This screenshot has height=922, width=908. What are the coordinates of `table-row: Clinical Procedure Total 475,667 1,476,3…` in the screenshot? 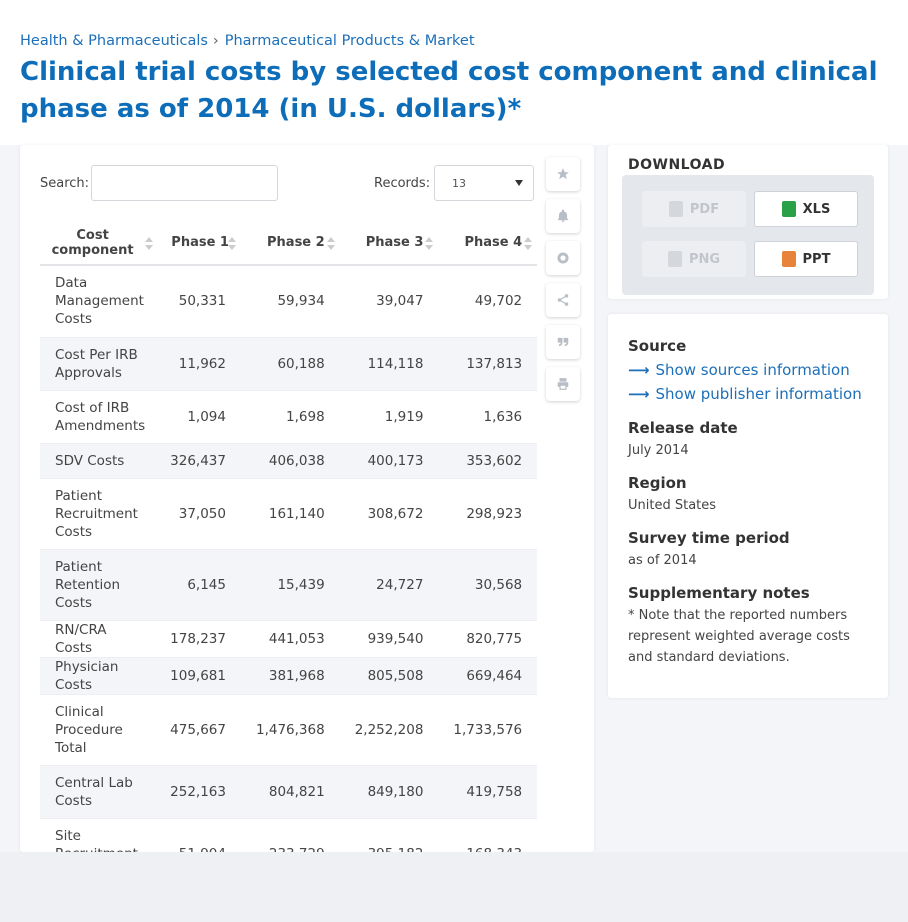 It's located at (289, 730).